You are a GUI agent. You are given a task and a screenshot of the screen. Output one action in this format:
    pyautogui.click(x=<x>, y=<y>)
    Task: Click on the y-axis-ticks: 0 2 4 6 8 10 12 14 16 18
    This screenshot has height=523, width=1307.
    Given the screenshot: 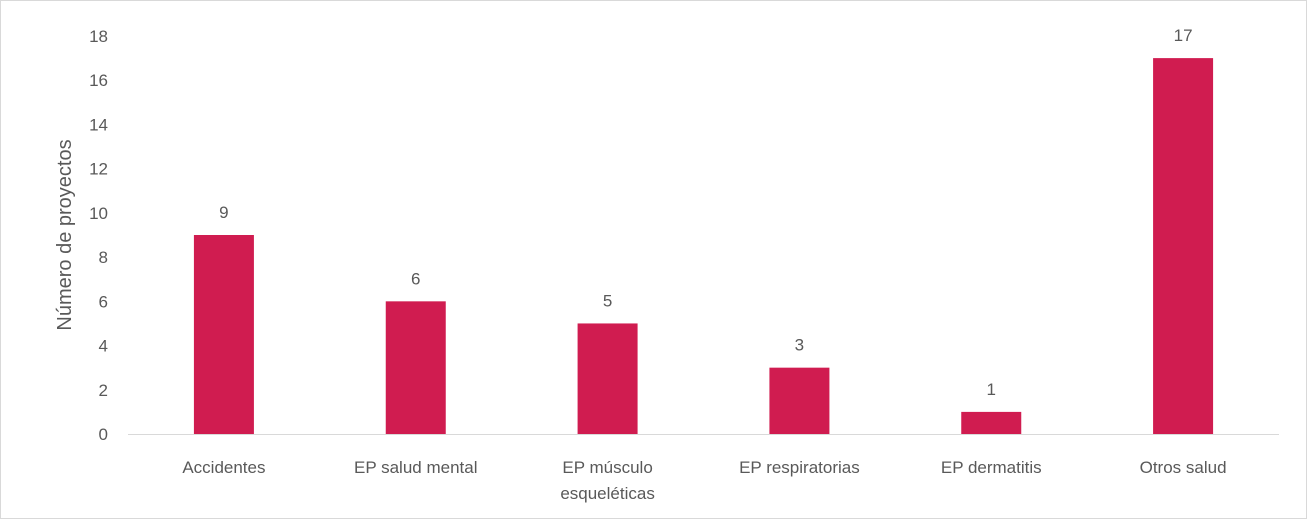 What is the action you would take?
    pyautogui.click(x=98, y=235)
    